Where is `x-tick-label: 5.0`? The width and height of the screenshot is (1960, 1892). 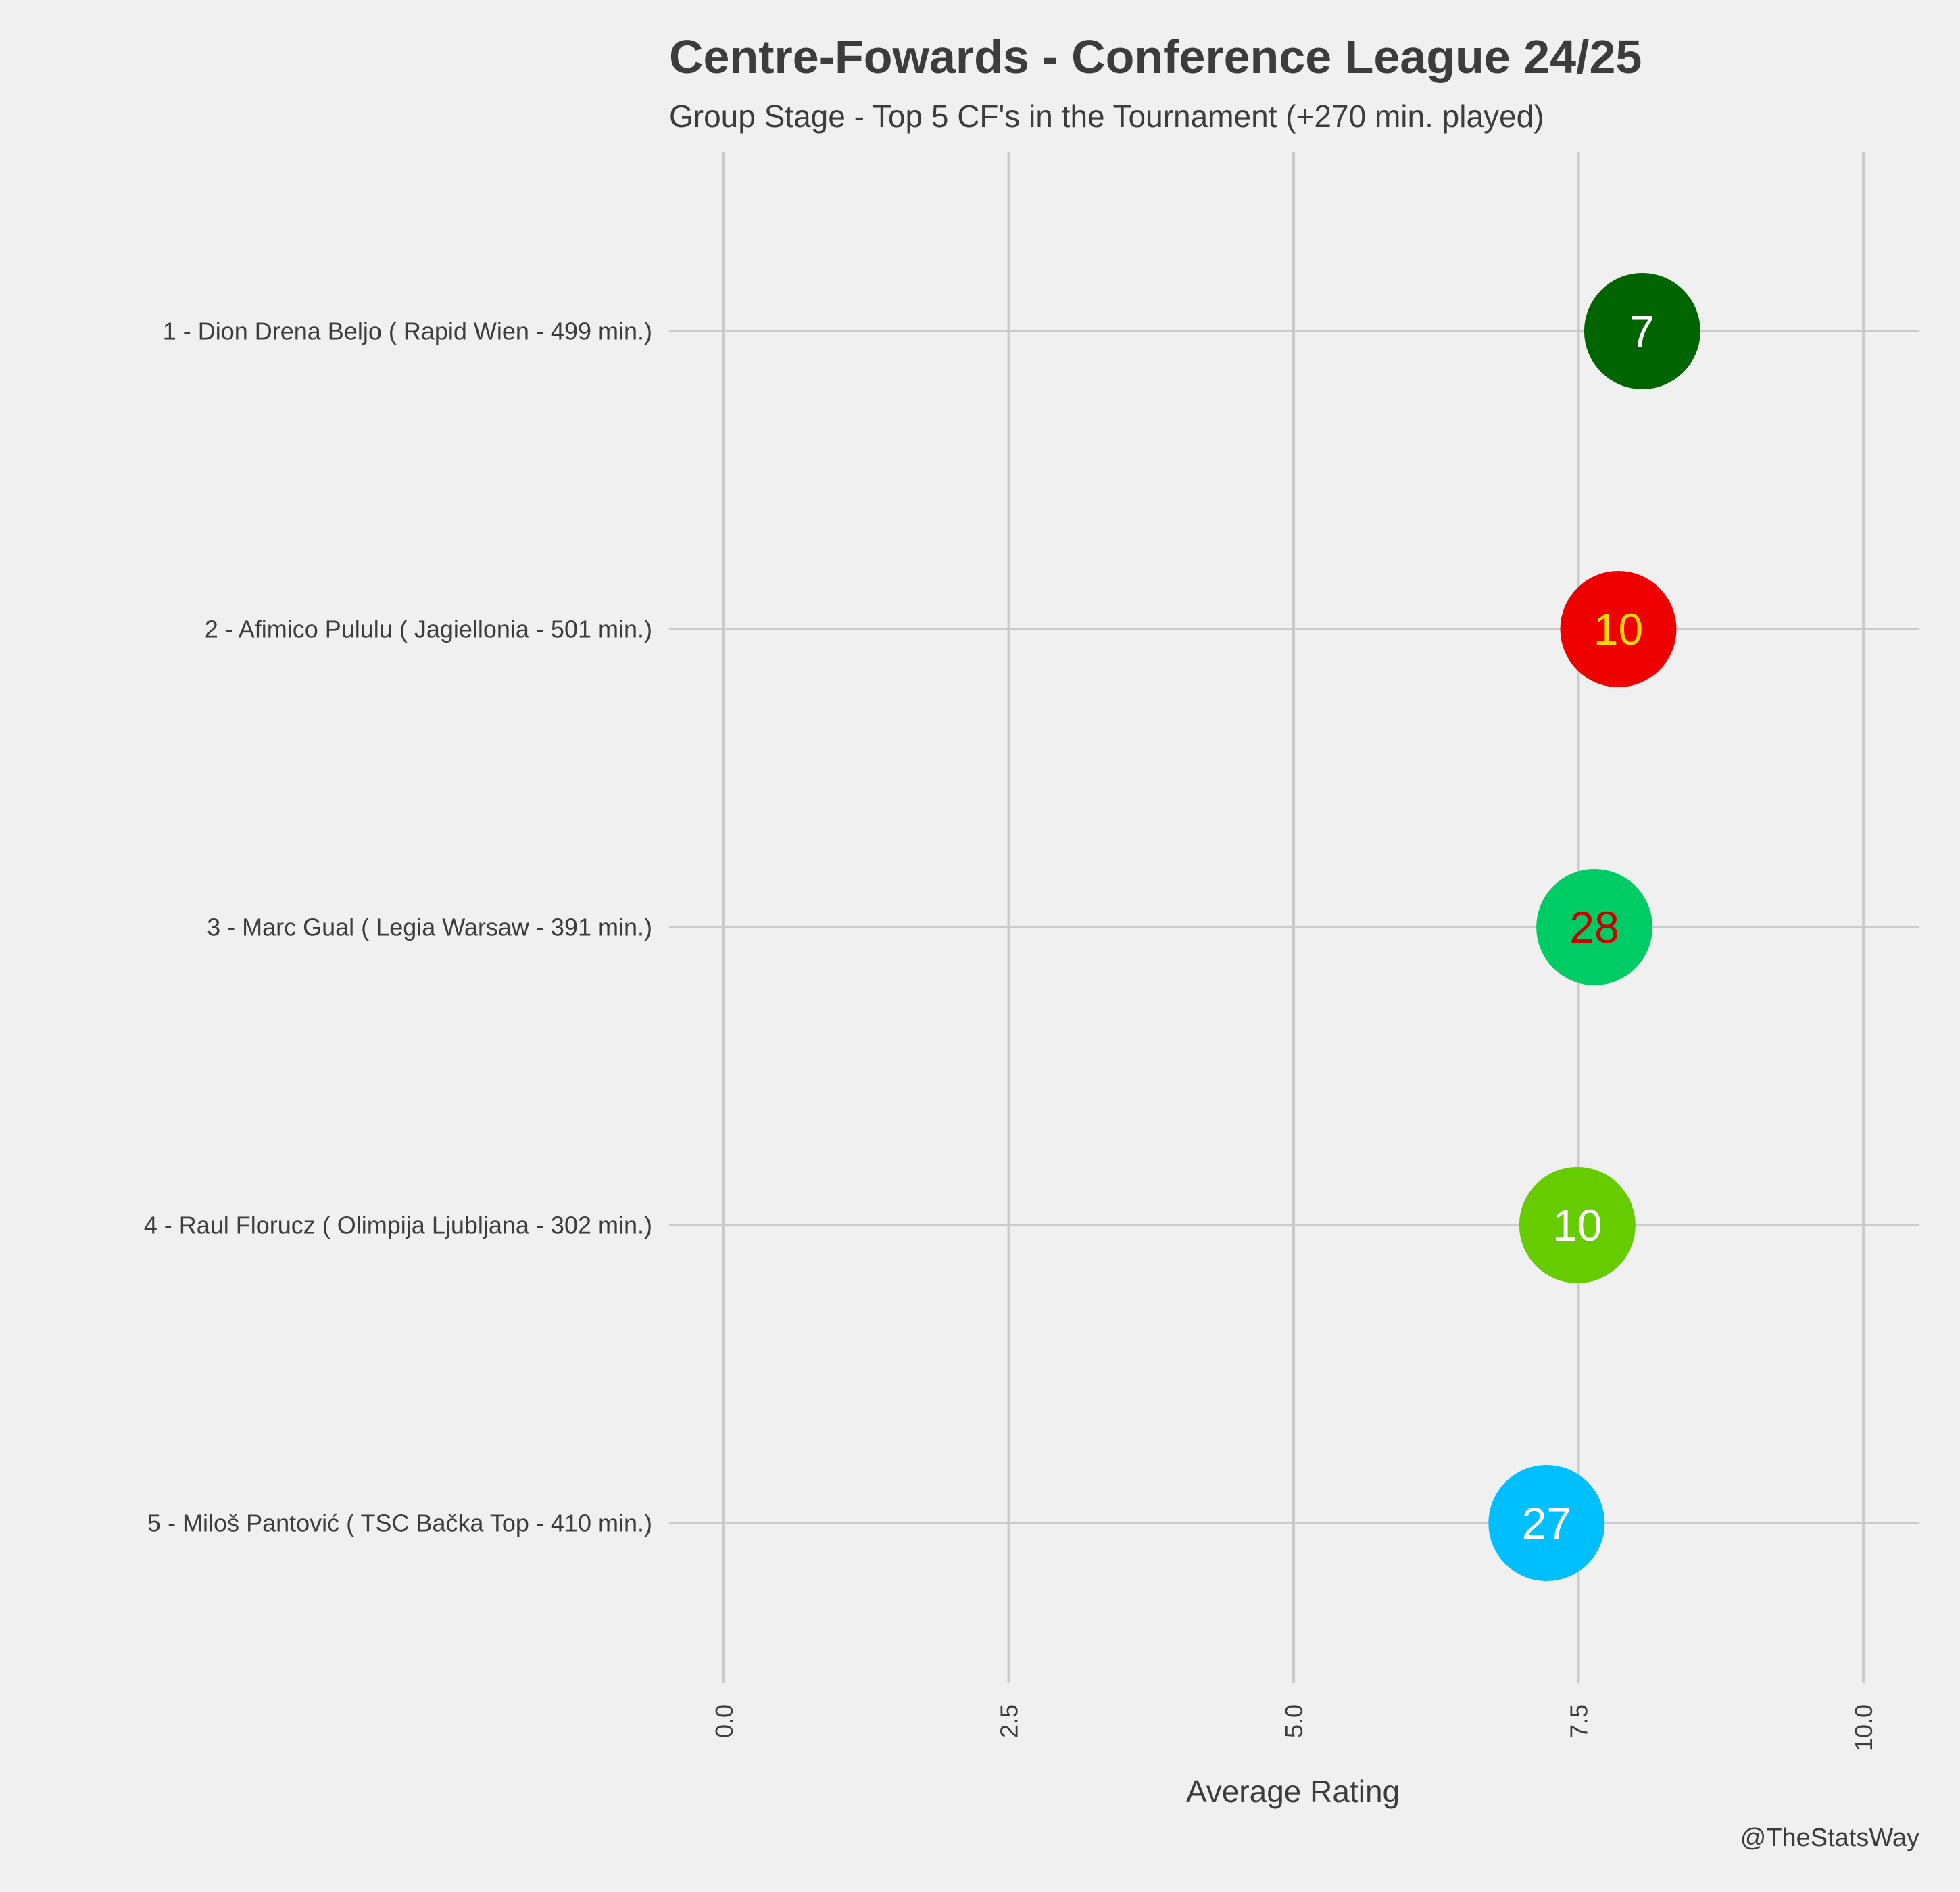
x-tick-label: 5.0 is located at coordinates (1294, 1721).